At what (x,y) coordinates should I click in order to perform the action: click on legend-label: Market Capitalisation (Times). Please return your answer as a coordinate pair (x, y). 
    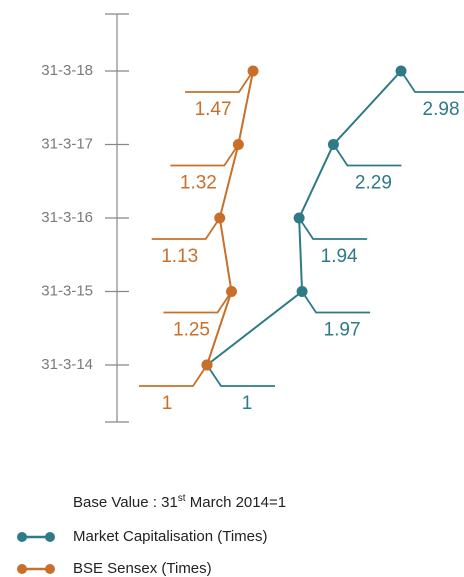
    Looking at the image, I should click on (170, 536).